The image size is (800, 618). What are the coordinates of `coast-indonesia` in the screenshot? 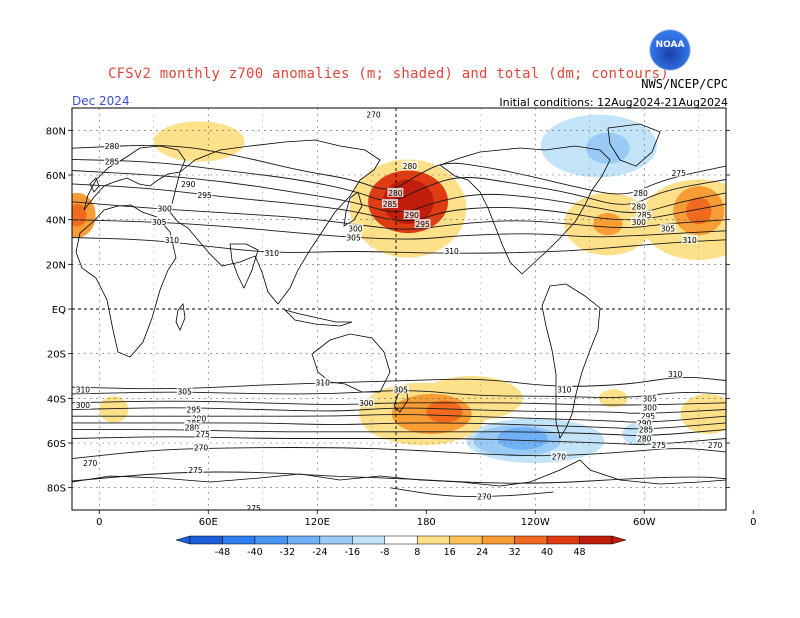 It's located at (318, 318).